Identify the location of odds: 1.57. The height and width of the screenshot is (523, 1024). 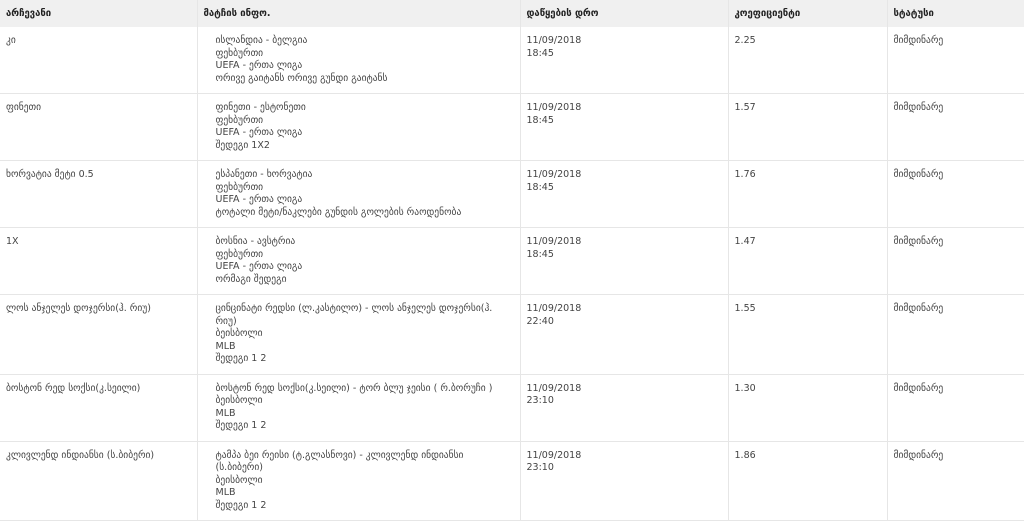
(808, 127).